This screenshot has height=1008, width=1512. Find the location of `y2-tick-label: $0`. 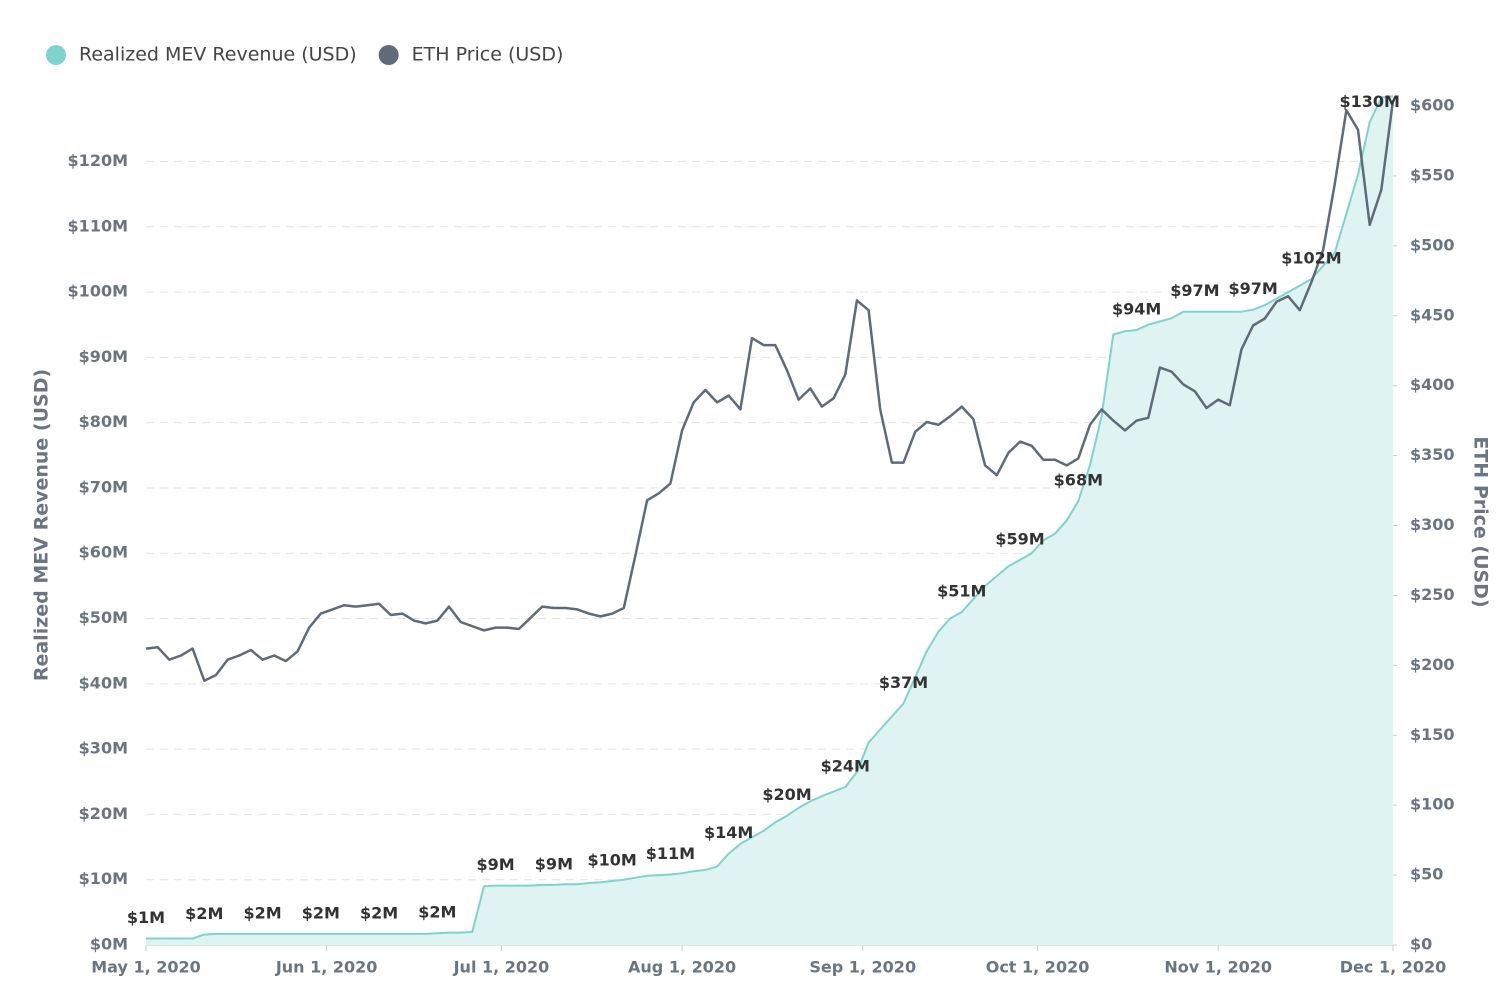

y2-tick-label: $0 is located at coordinates (1421, 944).